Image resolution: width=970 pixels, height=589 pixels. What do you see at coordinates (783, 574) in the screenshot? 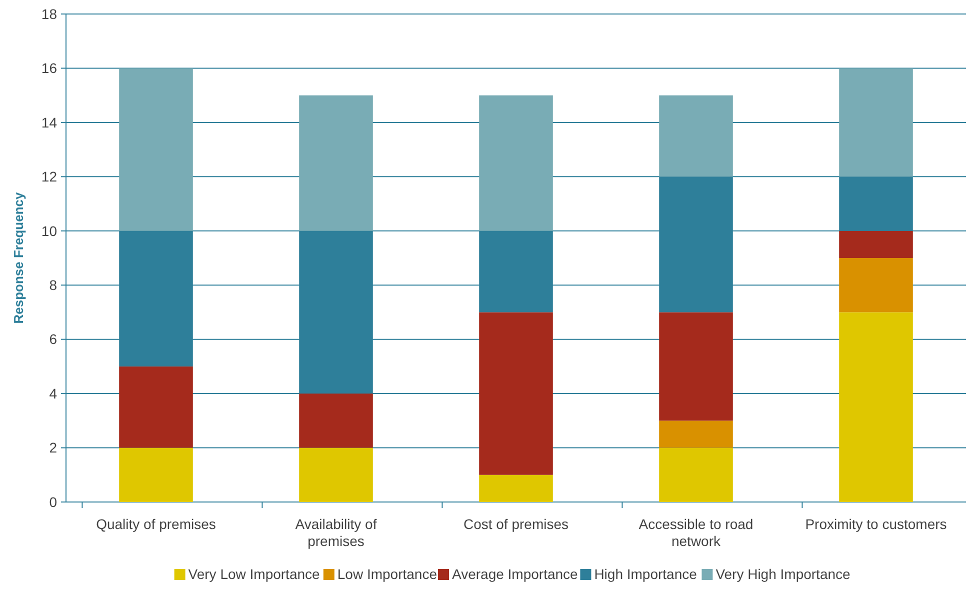
I see `legend-label: Very High Importance` at bounding box center [783, 574].